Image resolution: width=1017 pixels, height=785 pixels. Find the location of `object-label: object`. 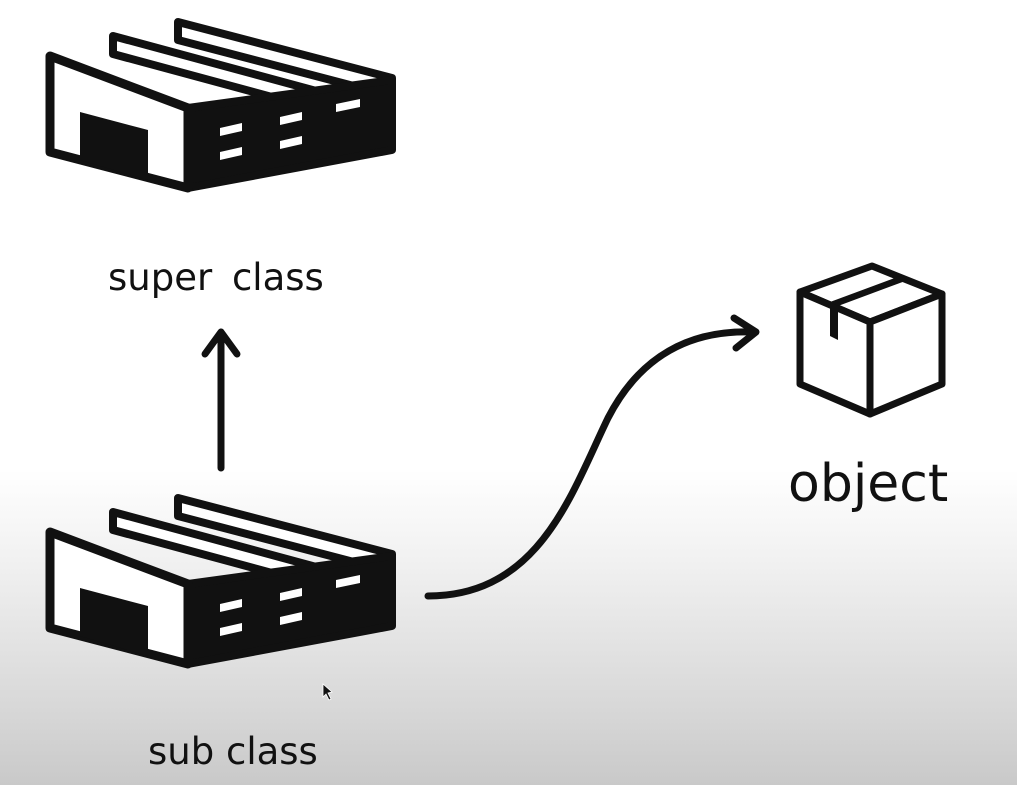

object-label: object is located at coordinates (868, 484).